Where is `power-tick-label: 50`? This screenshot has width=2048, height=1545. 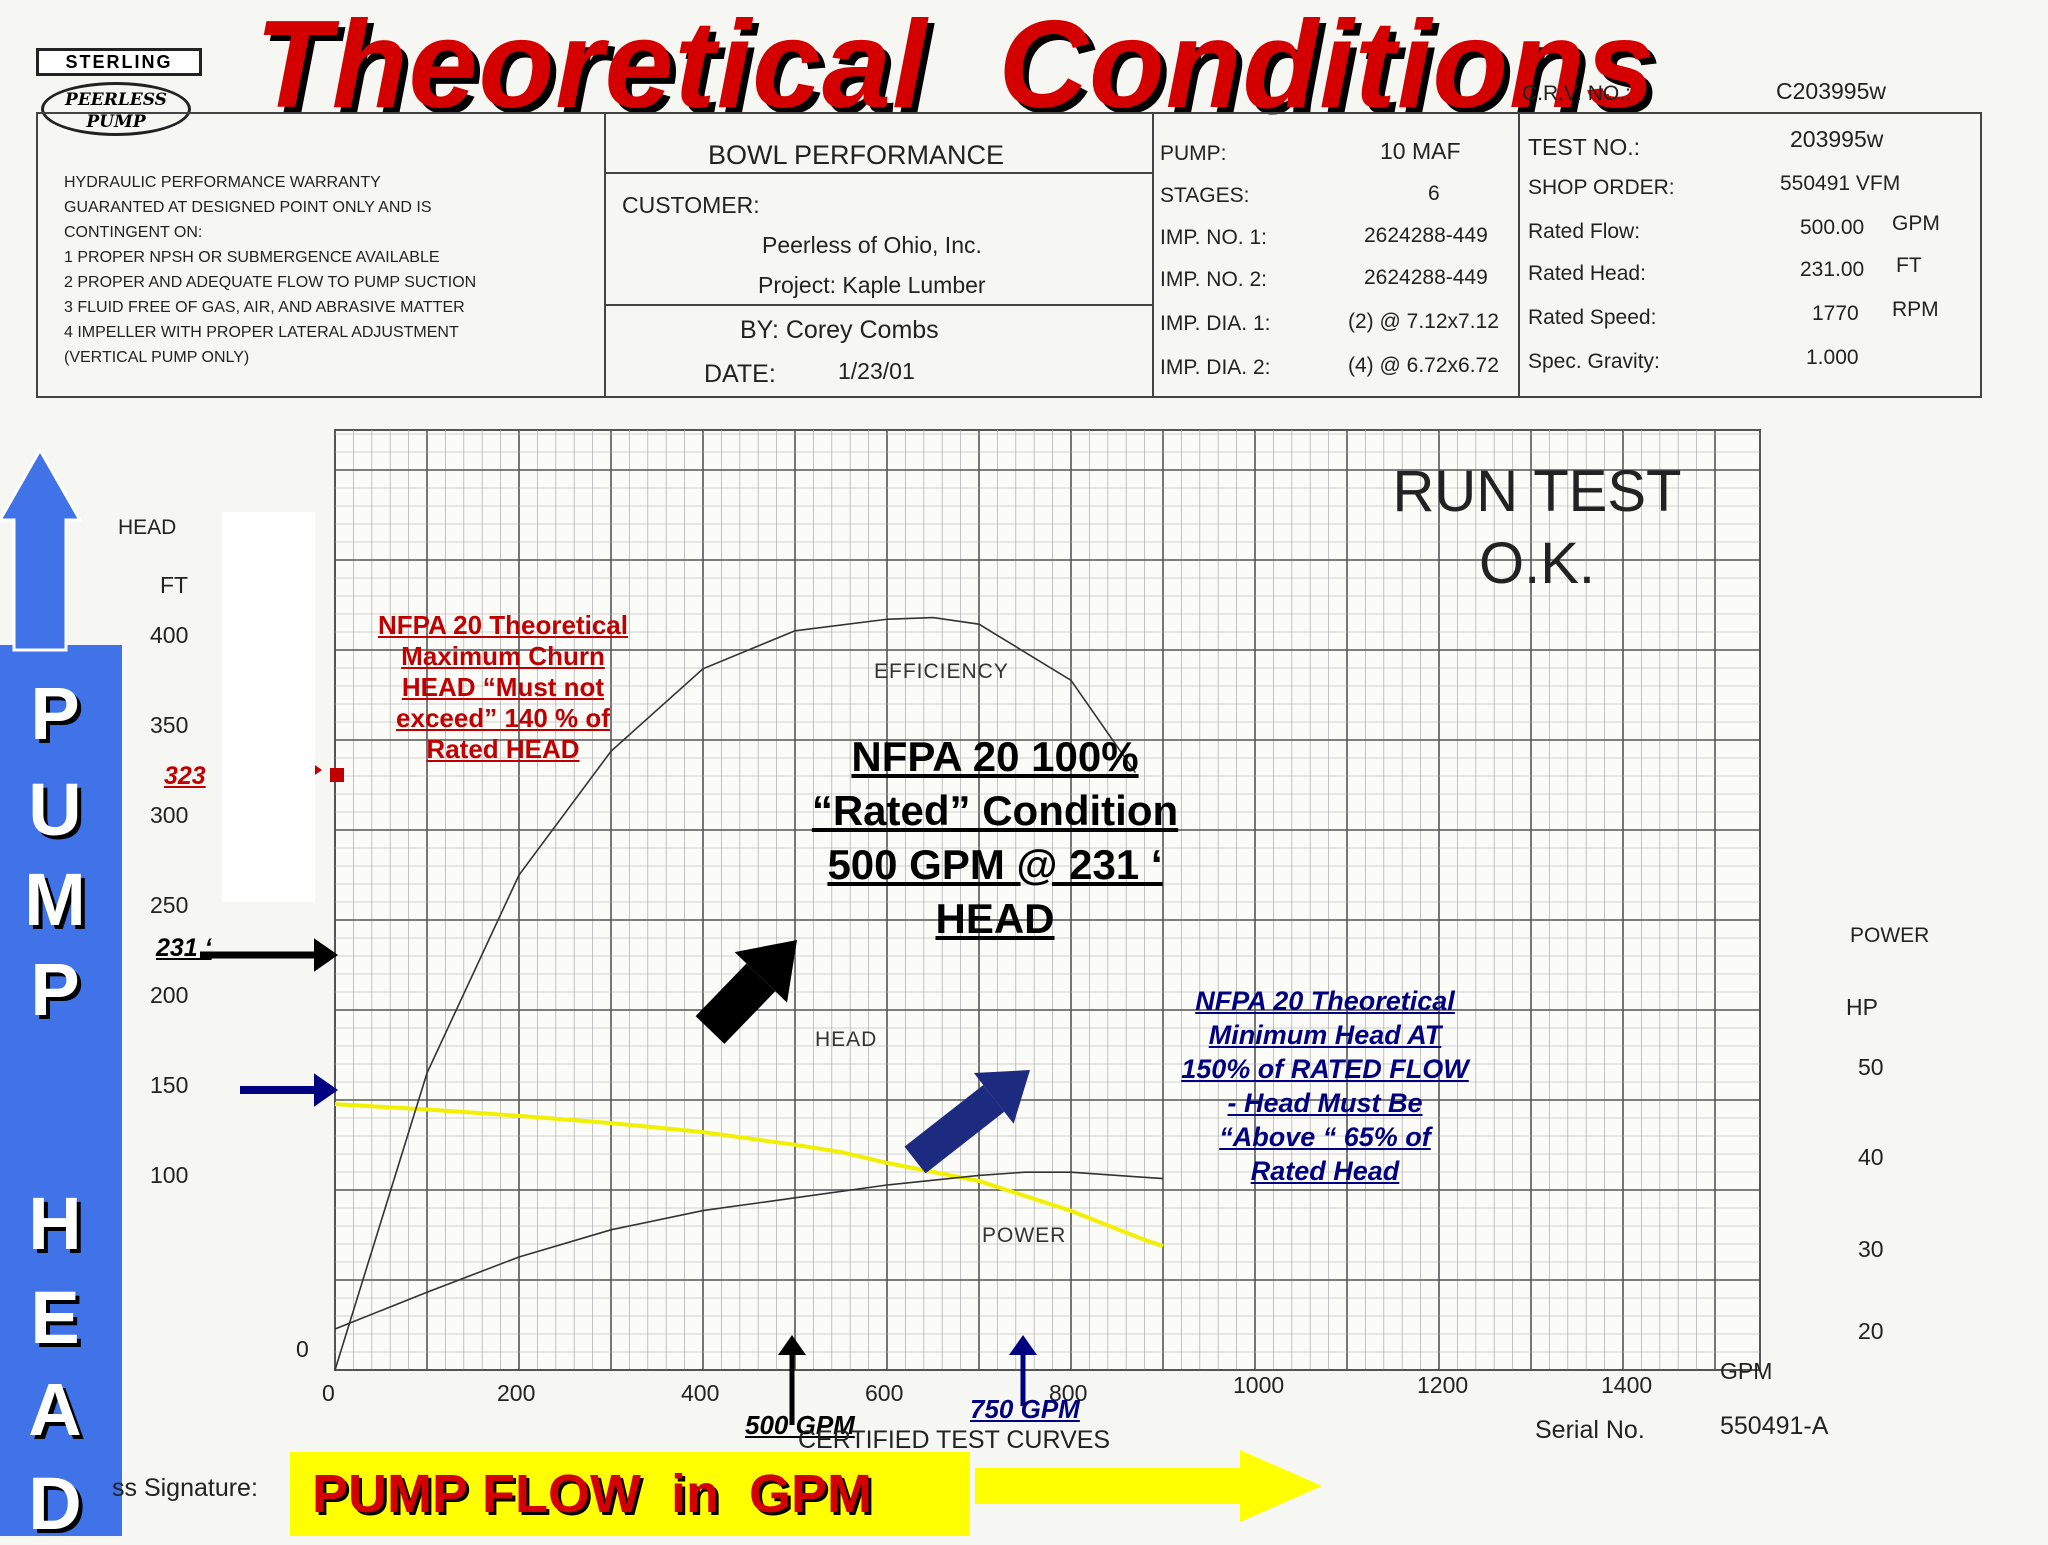
power-tick-label: 50 is located at coordinates (1871, 1067).